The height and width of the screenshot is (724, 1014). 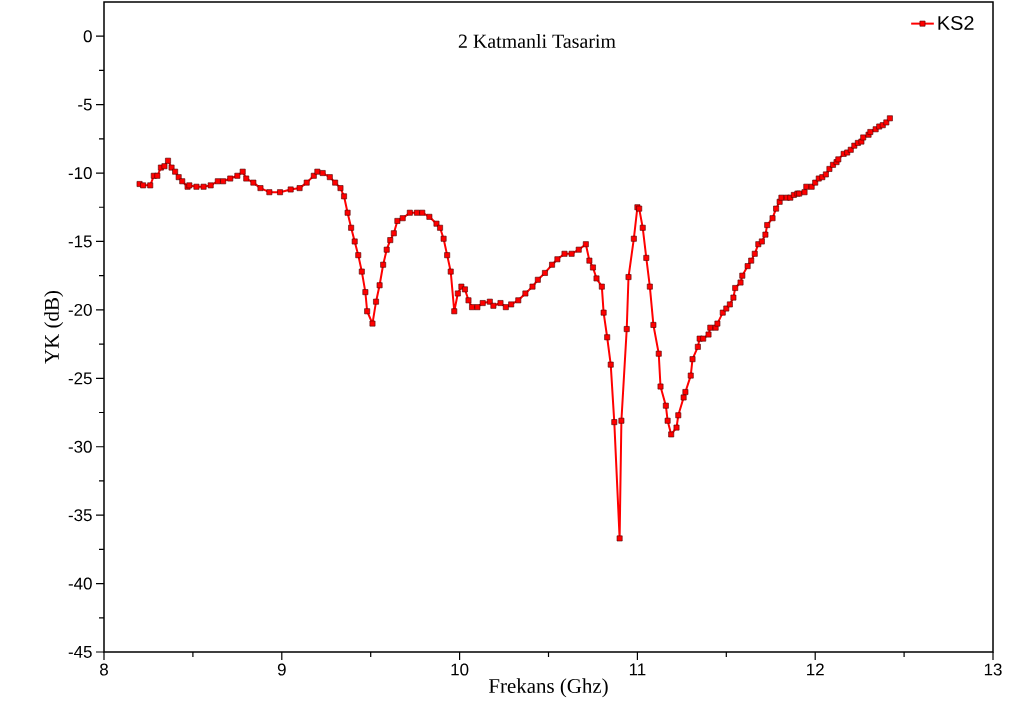 I want to click on legend-label: KS2, so click(x=956, y=23).